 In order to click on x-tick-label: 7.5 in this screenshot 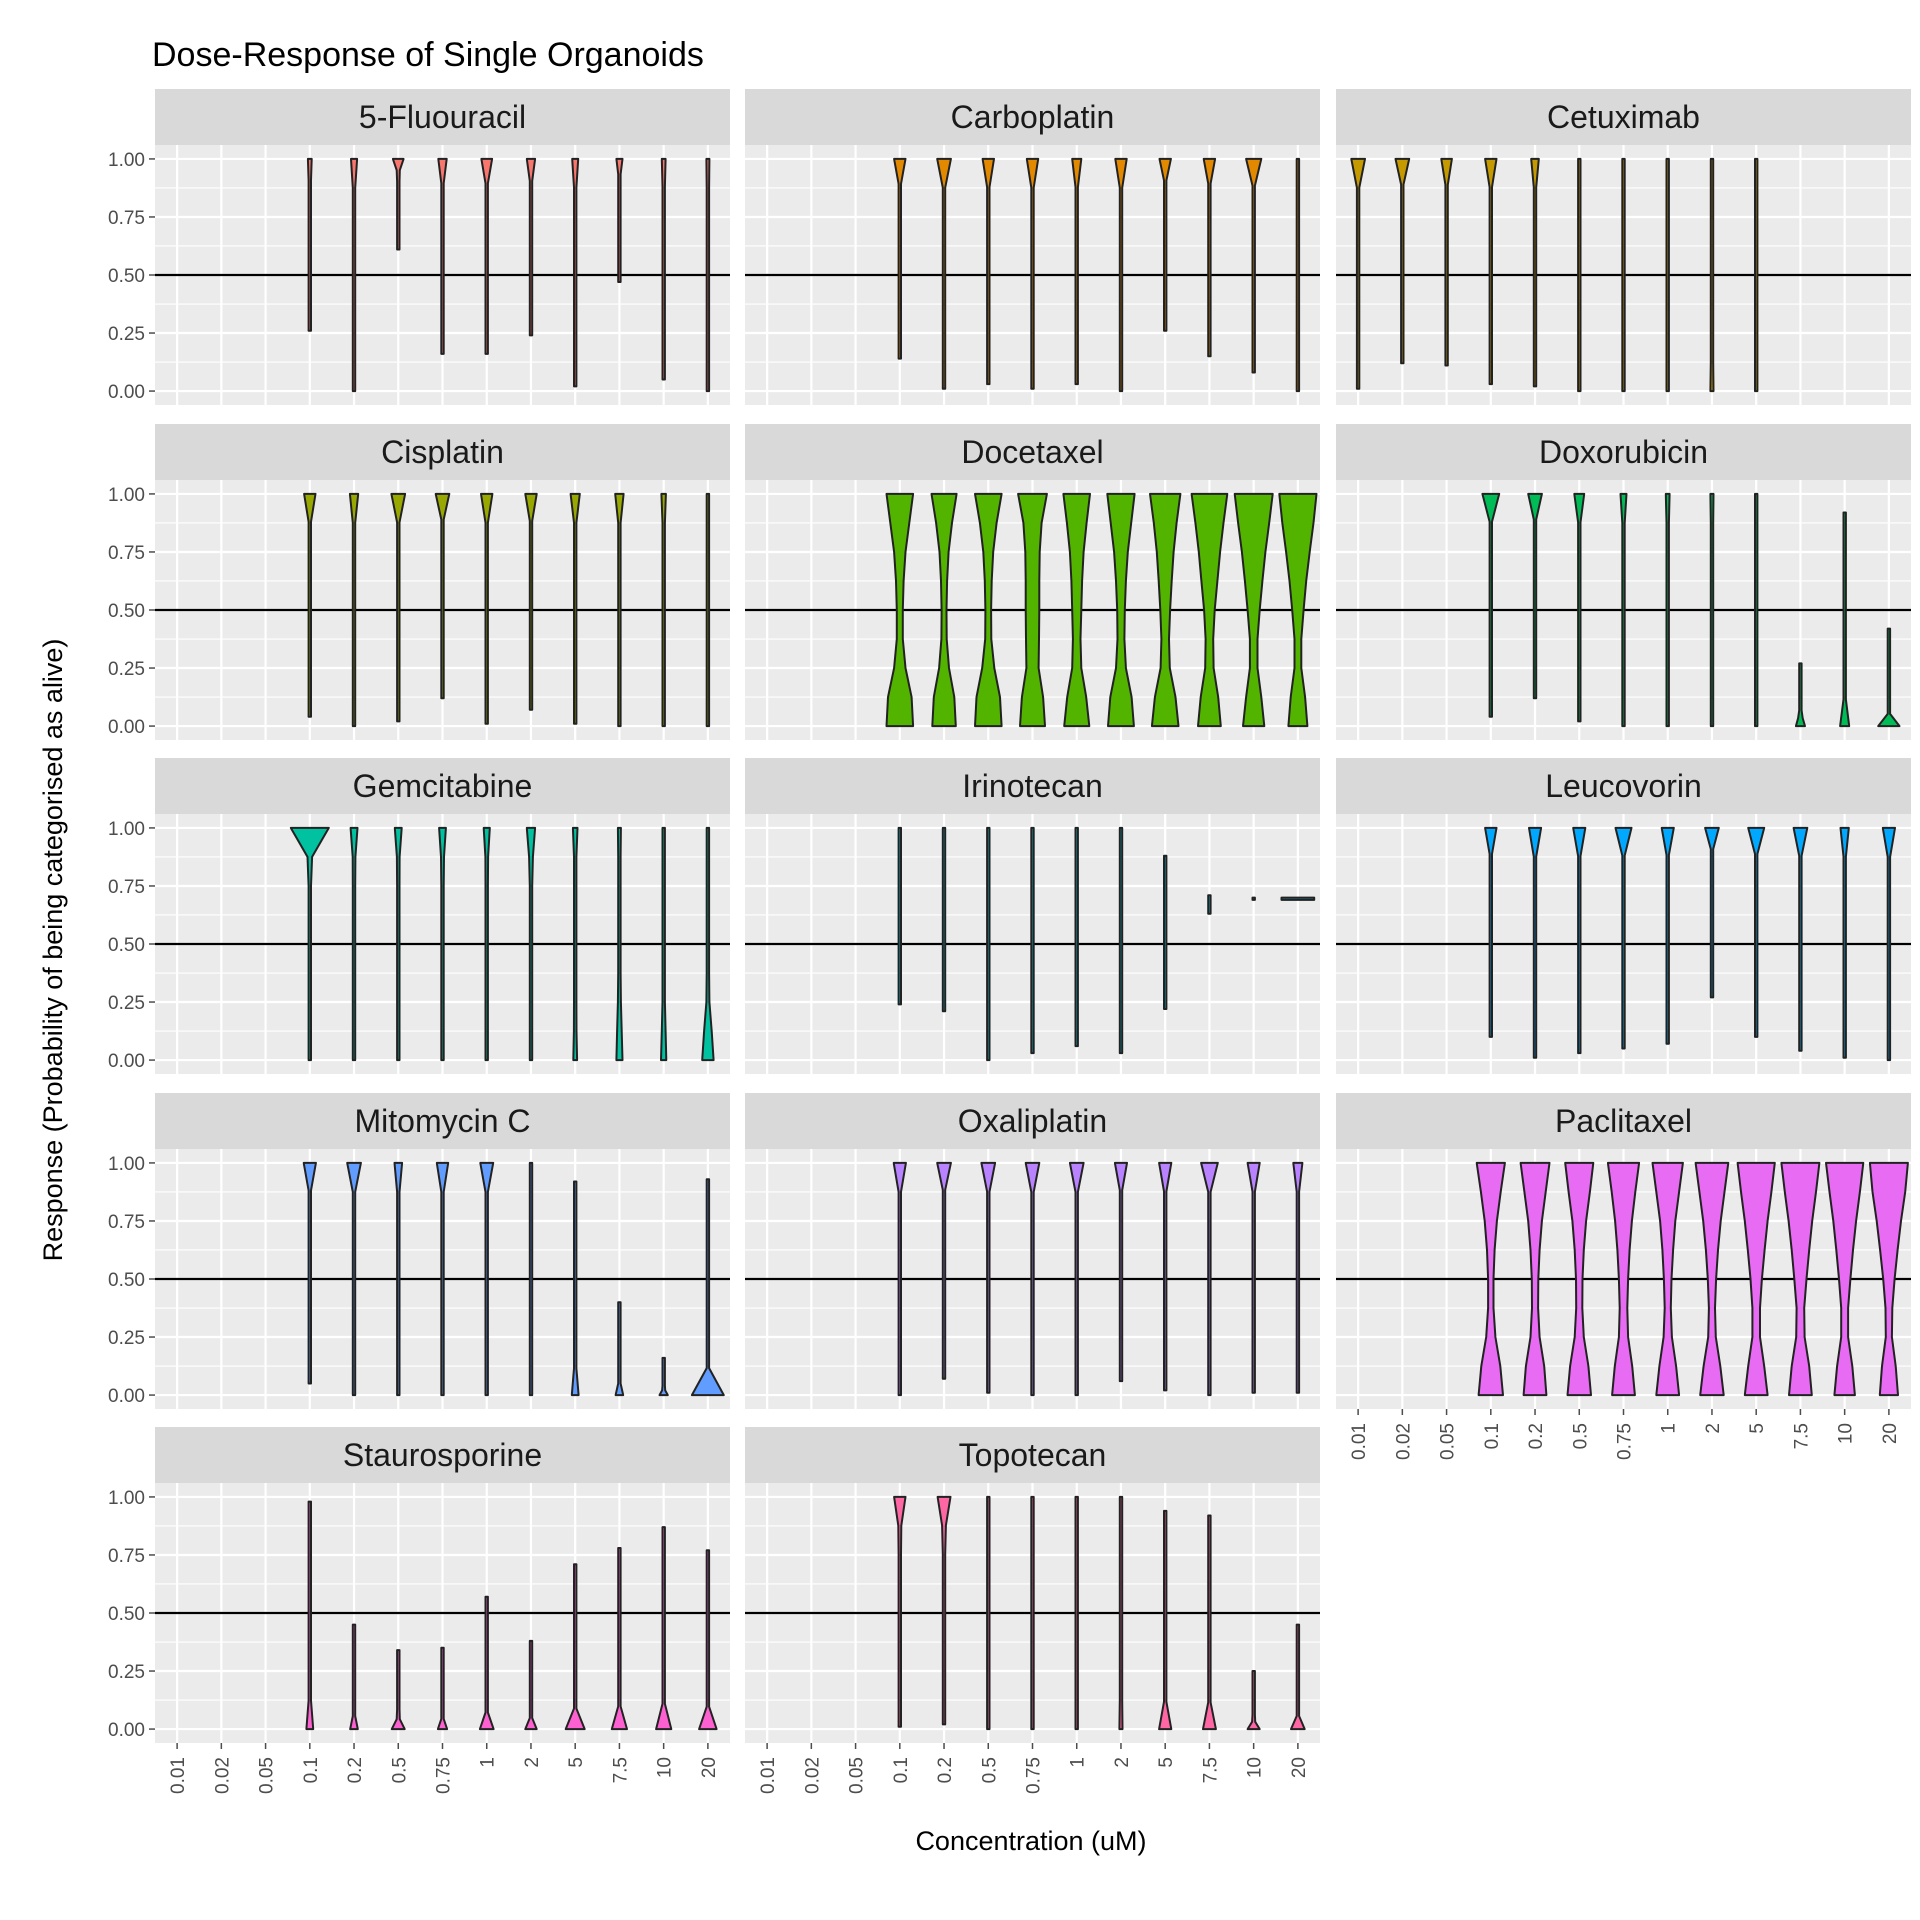, I will do `click(620, 1770)`.